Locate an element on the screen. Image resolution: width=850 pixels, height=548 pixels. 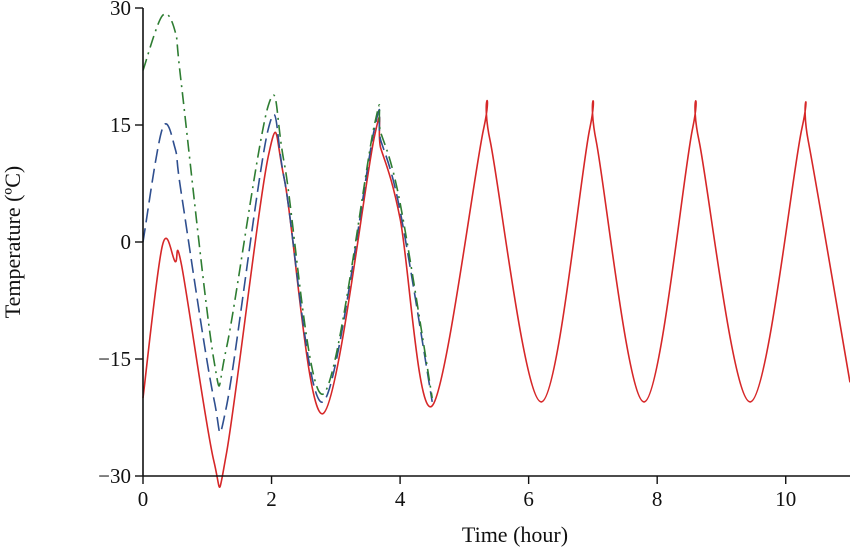
y-axis: −30 −15 0 15 30 is located at coordinates (121, 244).